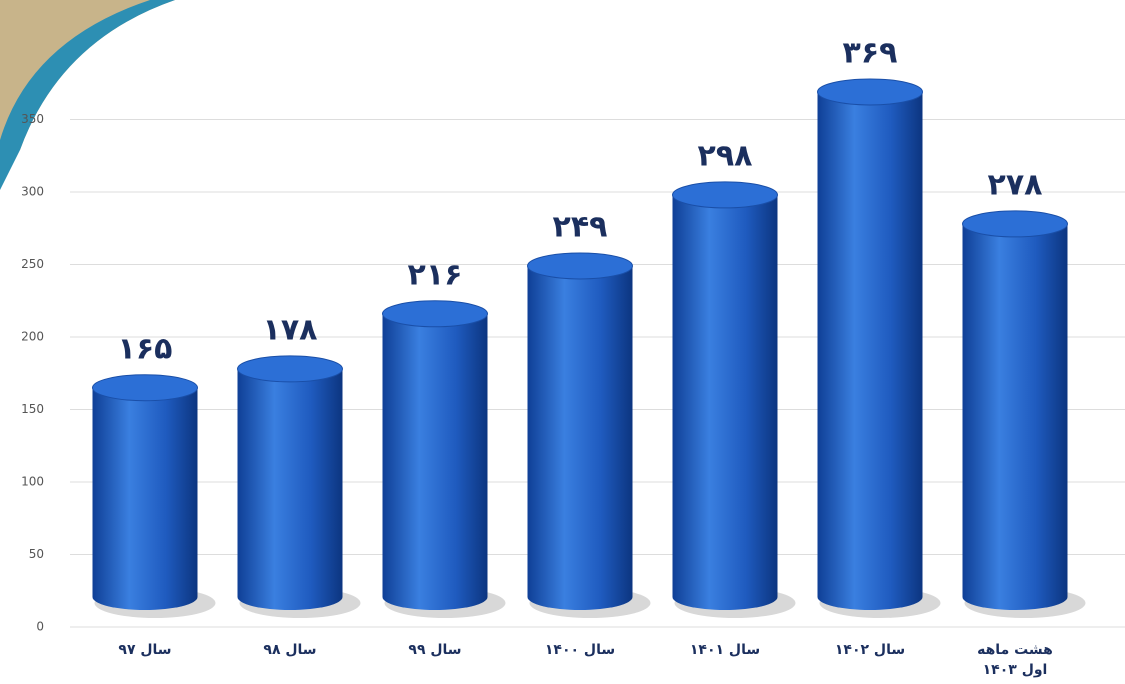  What do you see at coordinates (32, 192) in the screenshot?
I see `y-tick-label: 300` at bounding box center [32, 192].